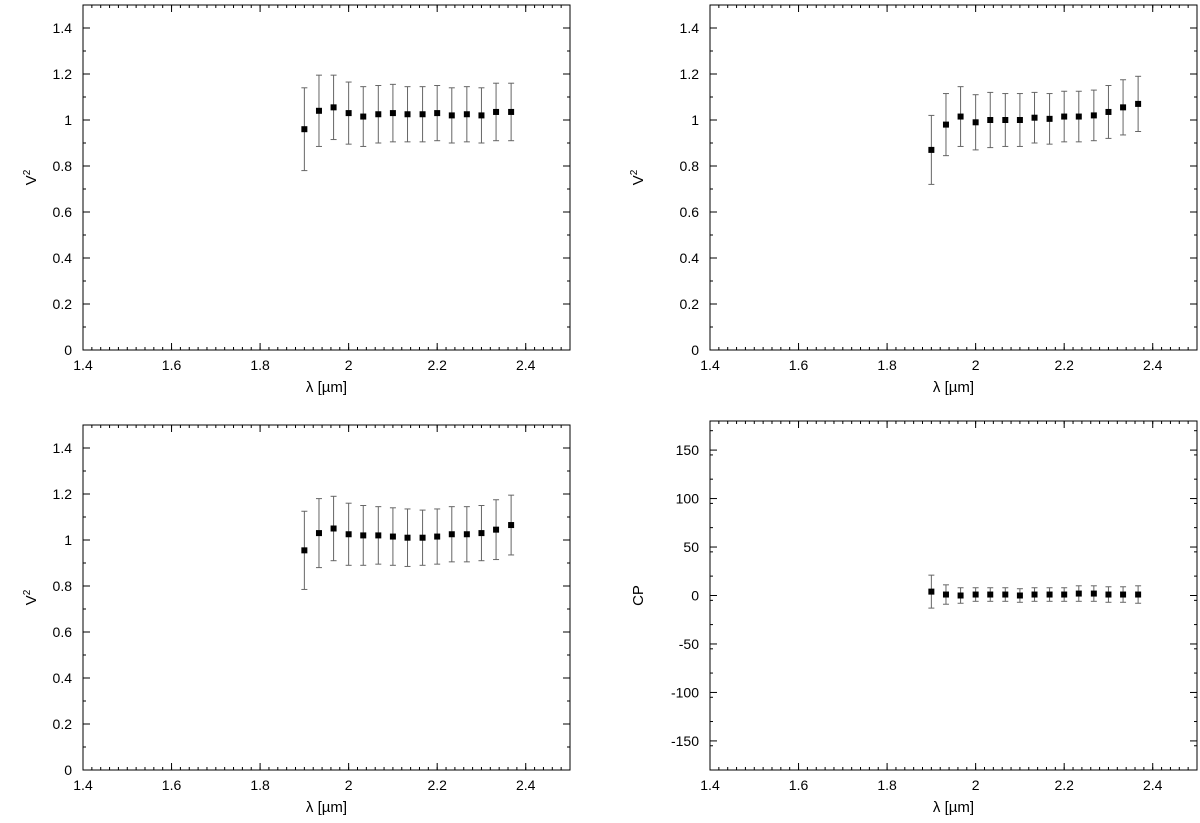 This screenshot has width=1200, height=823. What do you see at coordinates (695, 120) in the screenshot?
I see `y-tick-label: 1` at bounding box center [695, 120].